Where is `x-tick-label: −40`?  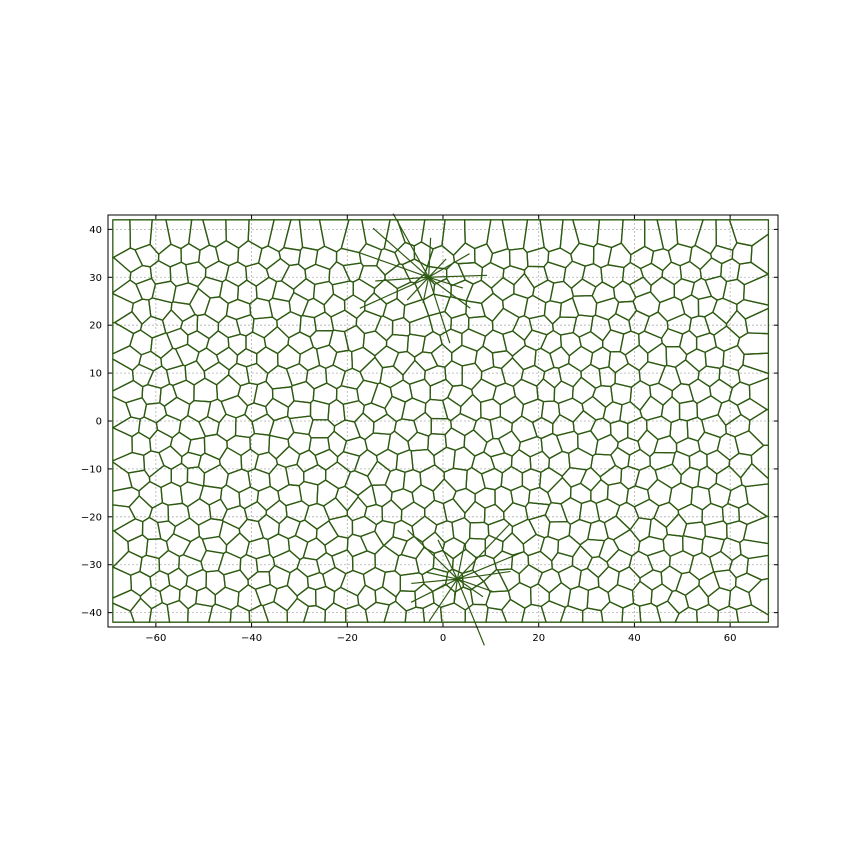 x-tick-label: −40 is located at coordinates (251, 638).